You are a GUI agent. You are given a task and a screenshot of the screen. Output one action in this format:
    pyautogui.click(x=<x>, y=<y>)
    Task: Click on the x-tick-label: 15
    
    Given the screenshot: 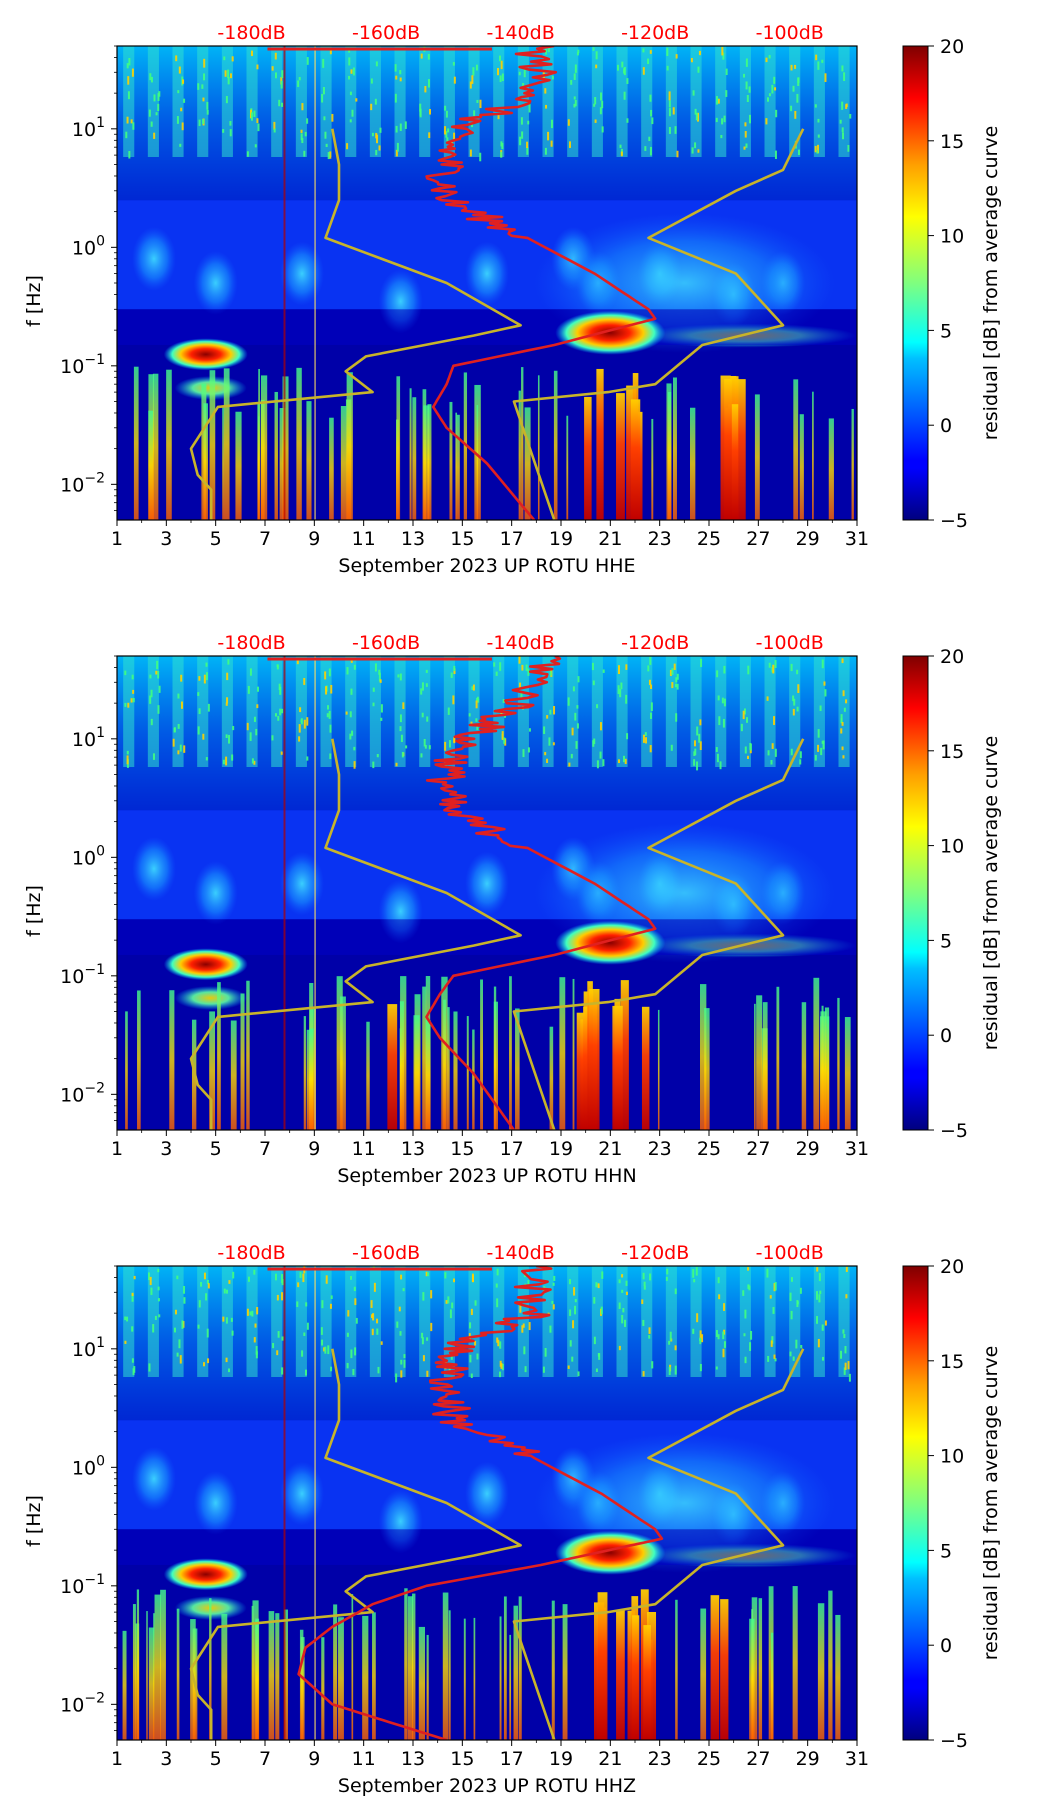 What is the action you would take?
    pyautogui.click(x=462, y=539)
    